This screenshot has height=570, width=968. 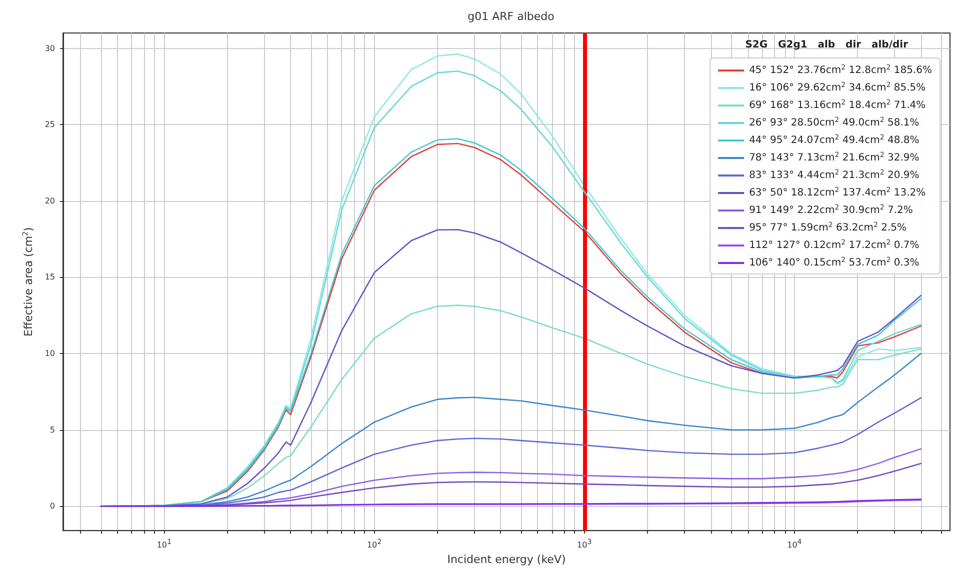 What do you see at coordinates (49, 277) in the screenshot?
I see `y-tick-label: 15` at bounding box center [49, 277].